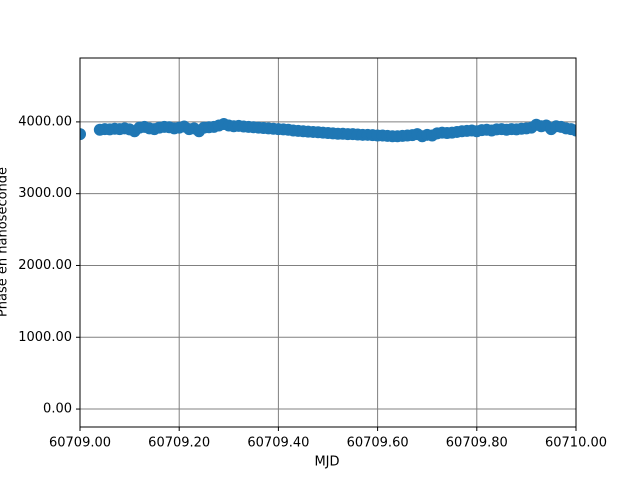 The height and width of the screenshot is (480, 640). I want to click on x-tick-label: 60709.80, so click(477, 443).